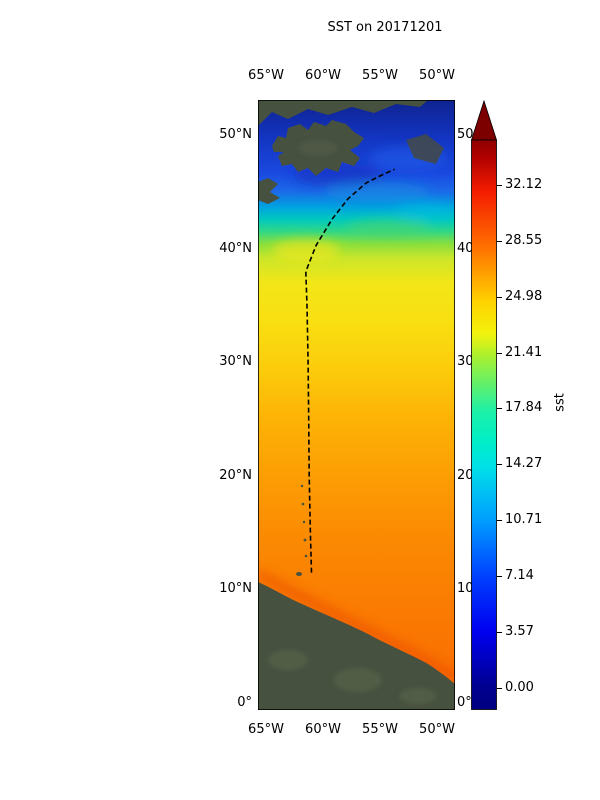  What do you see at coordinates (235, 134) in the screenshot?
I see `ytick-left-50n: 50°N` at bounding box center [235, 134].